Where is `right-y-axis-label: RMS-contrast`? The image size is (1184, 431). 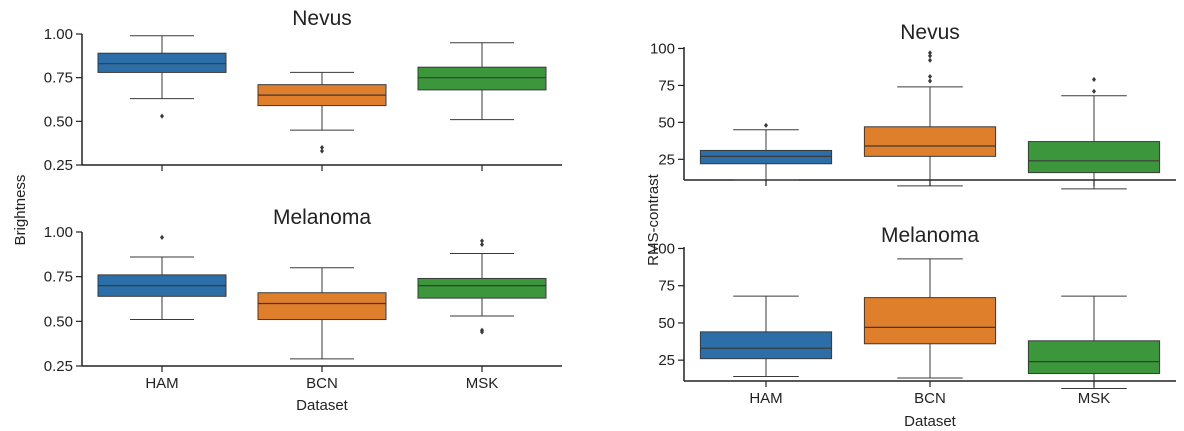 right-y-axis-label: RMS-contrast is located at coordinates (653, 219).